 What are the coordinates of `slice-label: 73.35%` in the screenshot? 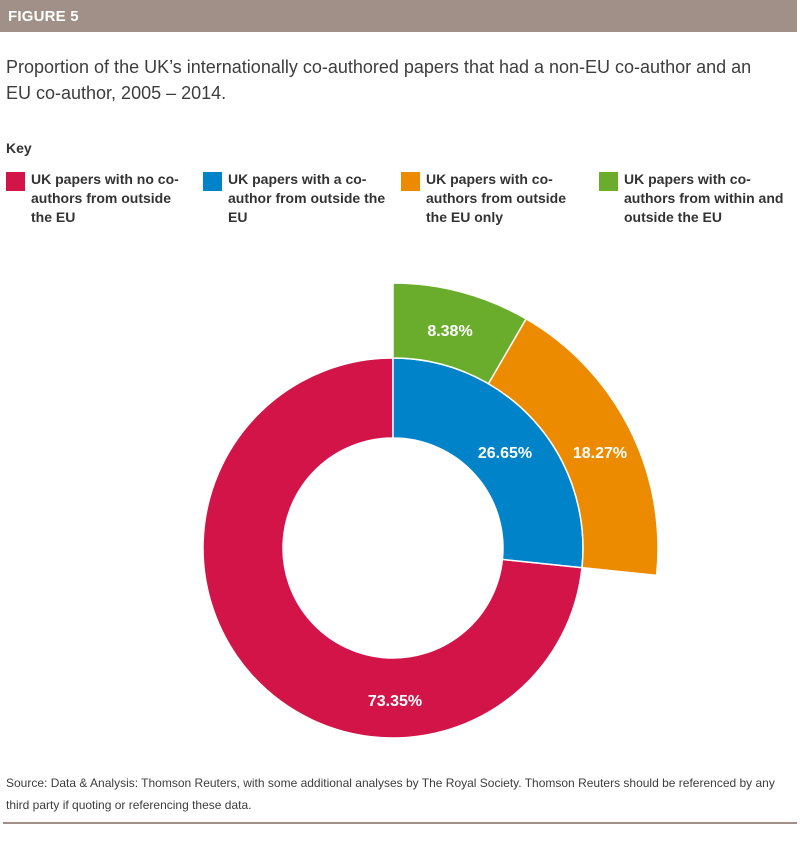 It's located at (395, 701).